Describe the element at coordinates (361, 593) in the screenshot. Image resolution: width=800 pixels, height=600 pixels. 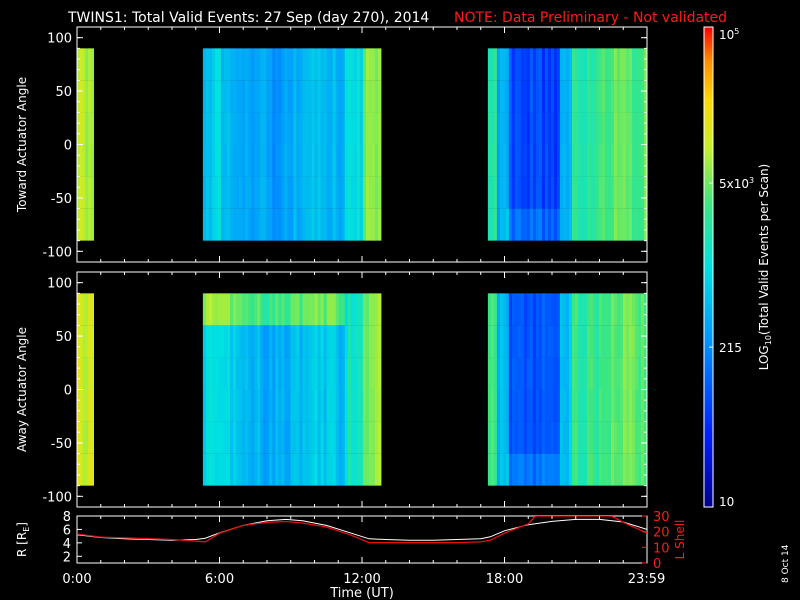
I see `x-axis-label: Time (UT)` at that location.